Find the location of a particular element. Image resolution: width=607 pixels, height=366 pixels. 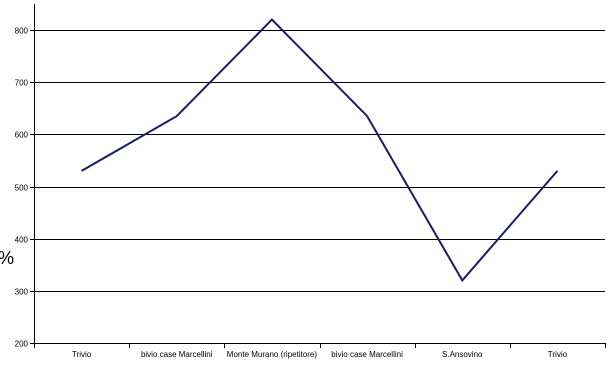

x-tick-label-0: Trivio is located at coordinates (82, 354).